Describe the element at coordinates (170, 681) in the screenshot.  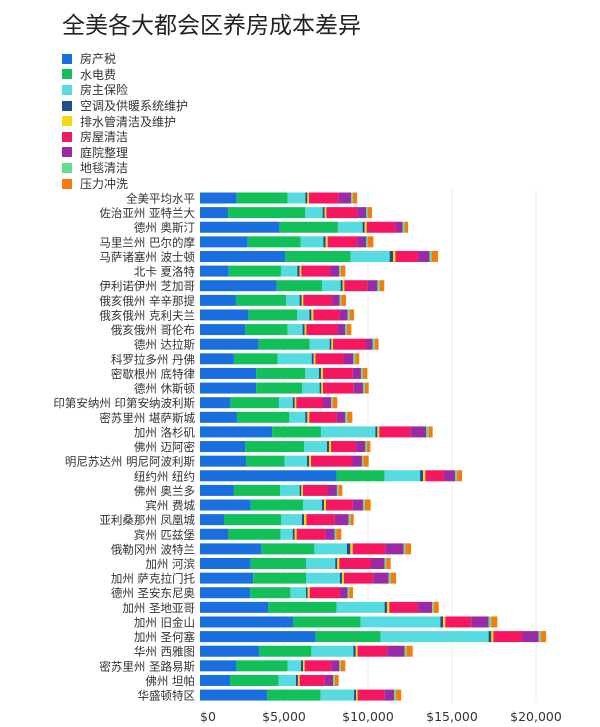
I see `category-label: 佛州 坦帕` at that location.